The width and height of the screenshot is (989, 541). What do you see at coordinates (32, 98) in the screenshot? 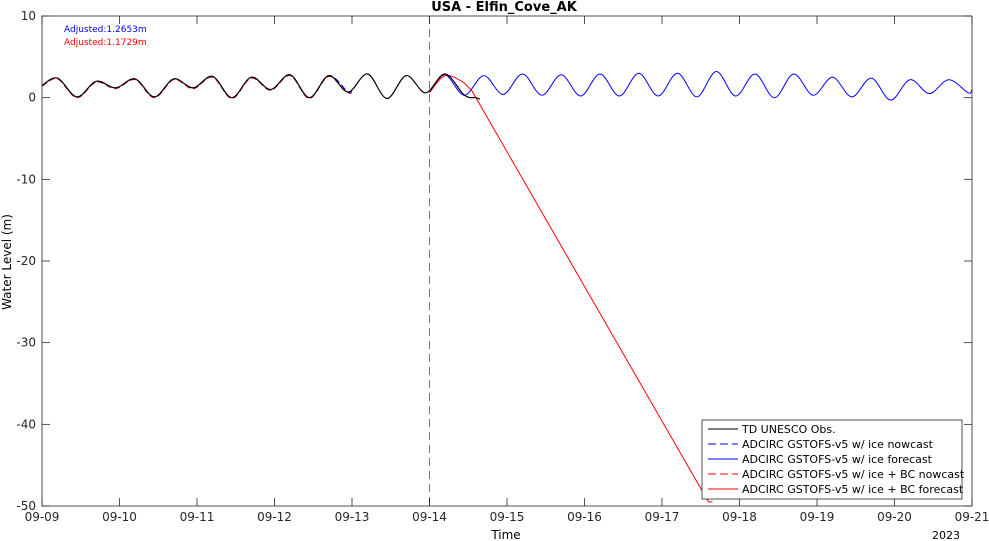
I see `y-tick-label: 0` at bounding box center [32, 98].